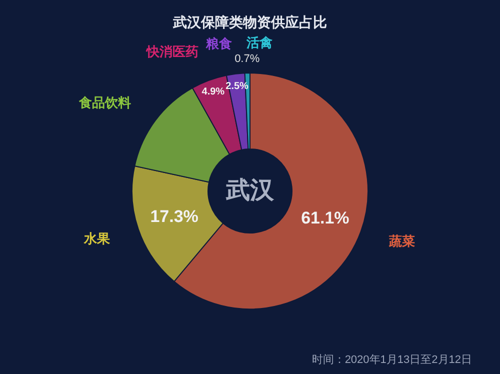 The image size is (500, 374). Describe the element at coordinates (259, 42) in the screenshot. I see `slice-label: 活禽` at that location.